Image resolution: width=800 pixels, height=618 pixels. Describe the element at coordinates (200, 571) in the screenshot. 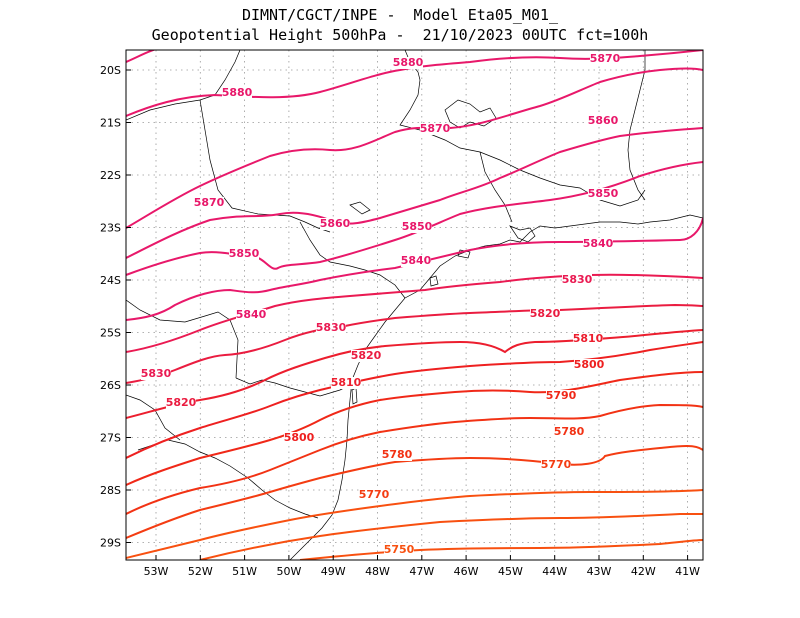

I see `lon-tick-label: 52W` at that location.